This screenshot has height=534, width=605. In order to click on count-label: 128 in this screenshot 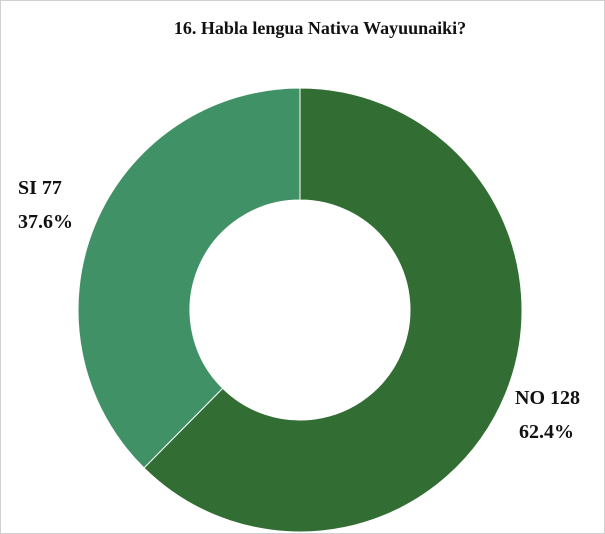, I will do `click(565, 398)`.